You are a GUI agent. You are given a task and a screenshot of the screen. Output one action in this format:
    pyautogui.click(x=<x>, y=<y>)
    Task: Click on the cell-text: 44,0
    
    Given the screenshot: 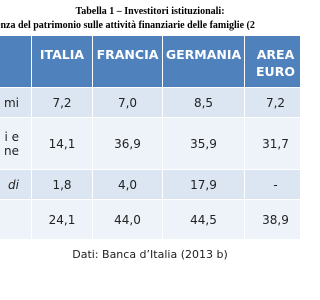 What is the action you would take?
    pyautogui.click(x=127, y=219)
    